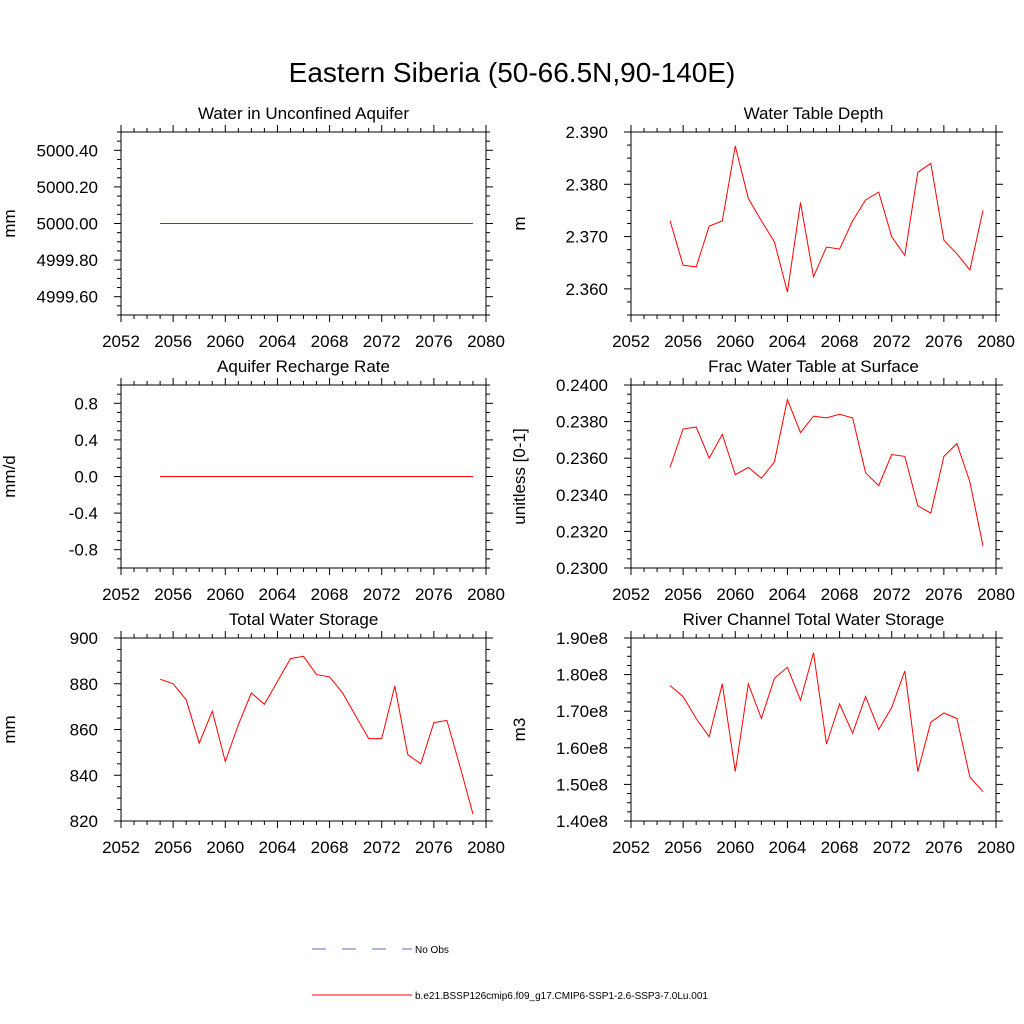 This screenshot has width=1024, height=1024. I want to click on legend-label-no-obs: No Obs, so click(432, 950).